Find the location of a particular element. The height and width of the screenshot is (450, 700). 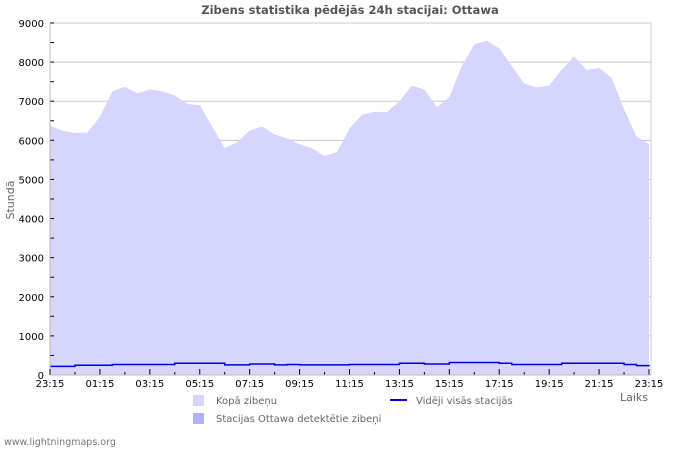

legend-label-station: Stacijas Ottawa detektētie zibeņi is located at coordinates (298, 419).